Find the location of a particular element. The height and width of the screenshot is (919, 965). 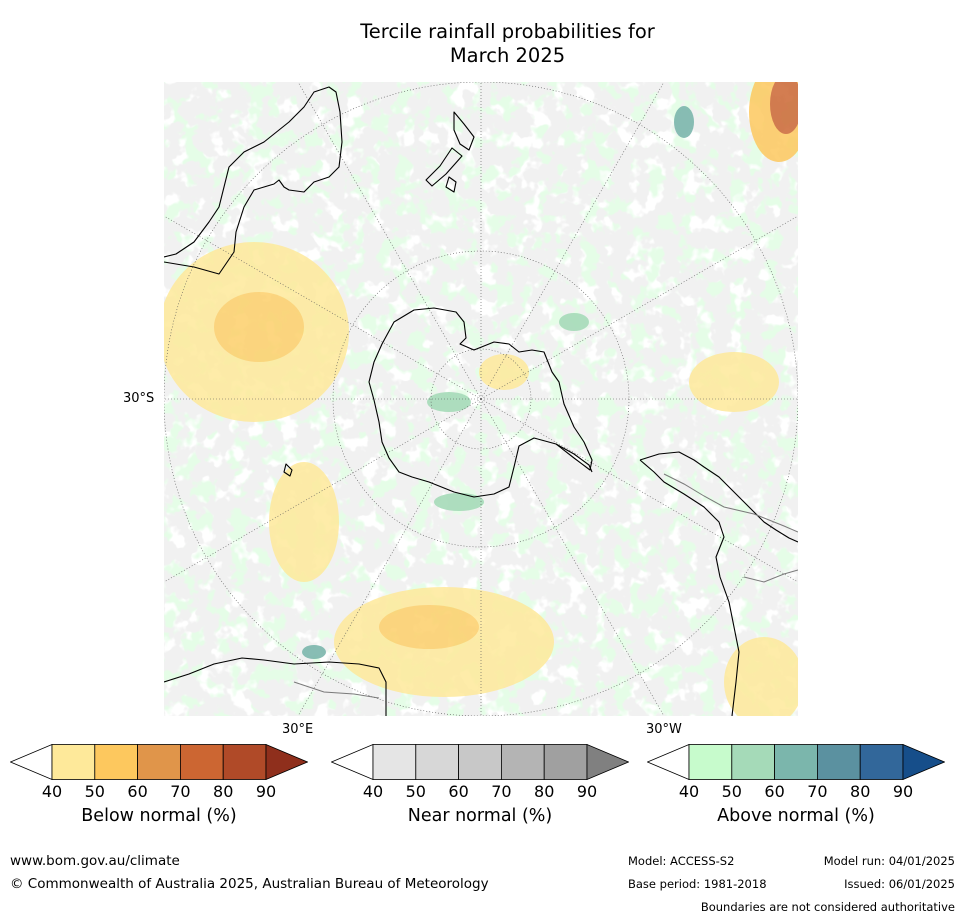

new-zealand-north is located at coordinates (464, 131).